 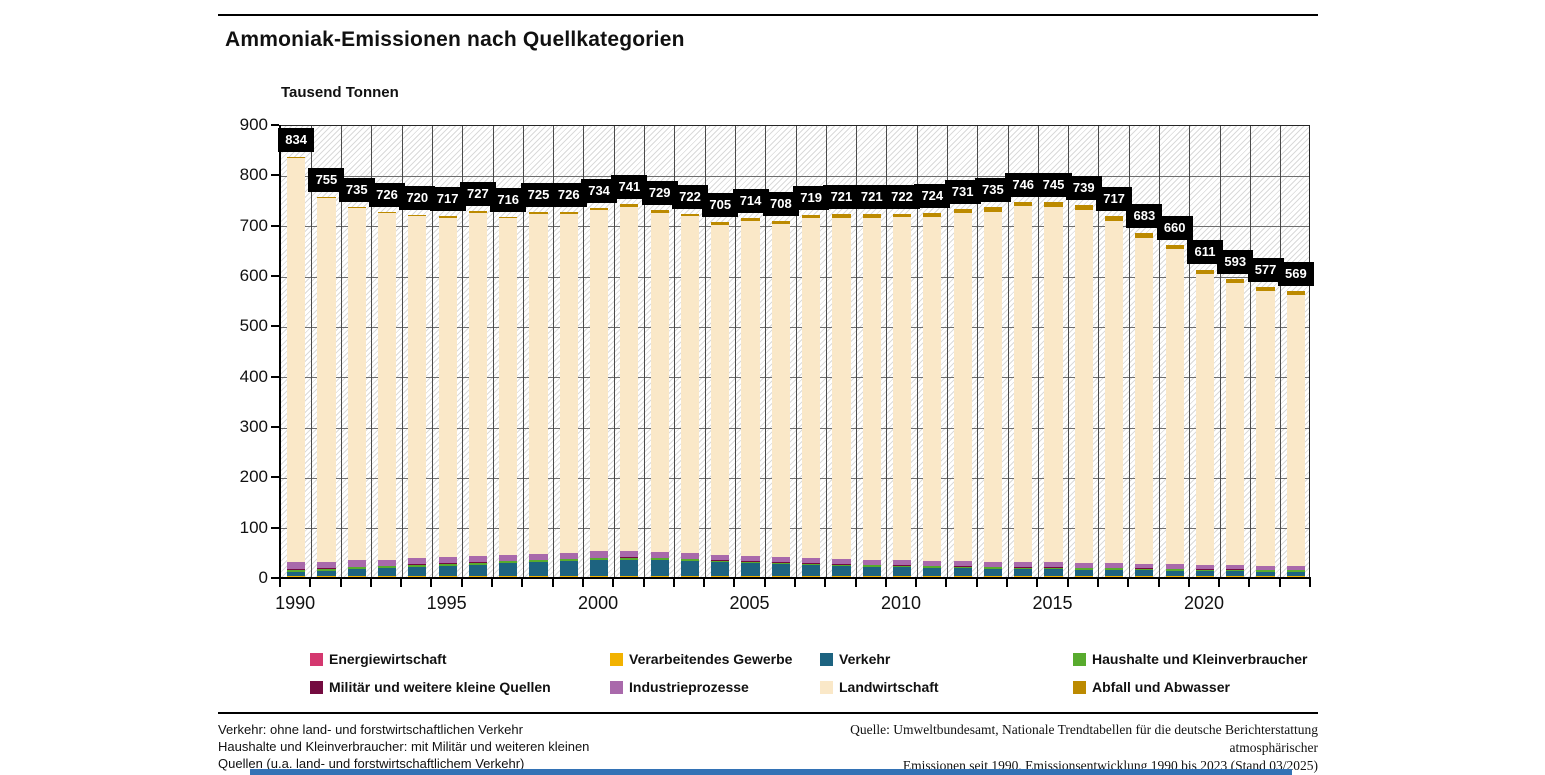 I want to click on bottom-accent-bar, so click(x=771, y=772).